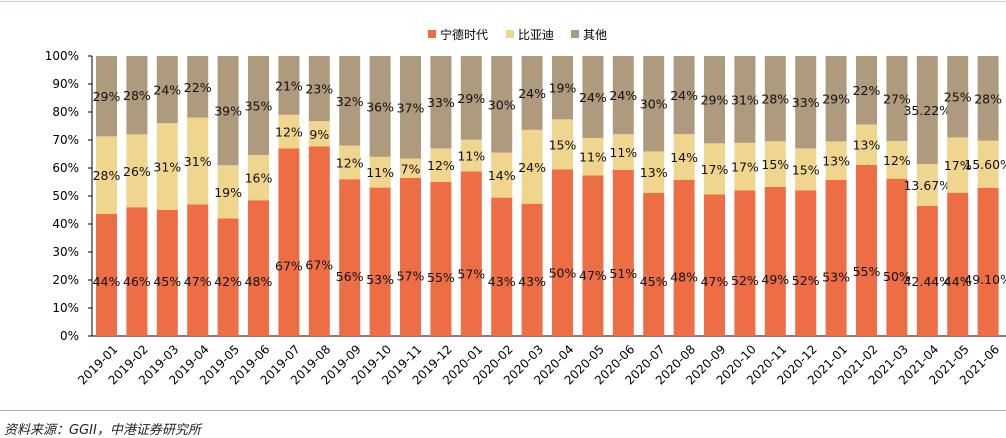 The height and width of the screenshot is (438, 1006). Describe the element at coordinates (775, 99) in the screenshot. I see `data-label: 28%` at that location.